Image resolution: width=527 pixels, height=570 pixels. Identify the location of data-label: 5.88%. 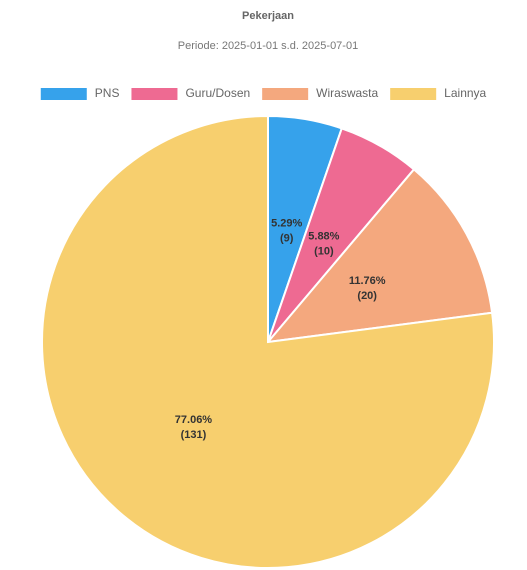
(323, 237).